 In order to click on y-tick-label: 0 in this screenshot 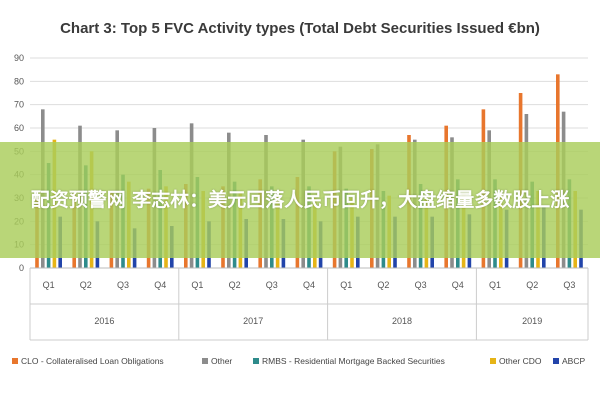, I will do `click(21, 268)`.